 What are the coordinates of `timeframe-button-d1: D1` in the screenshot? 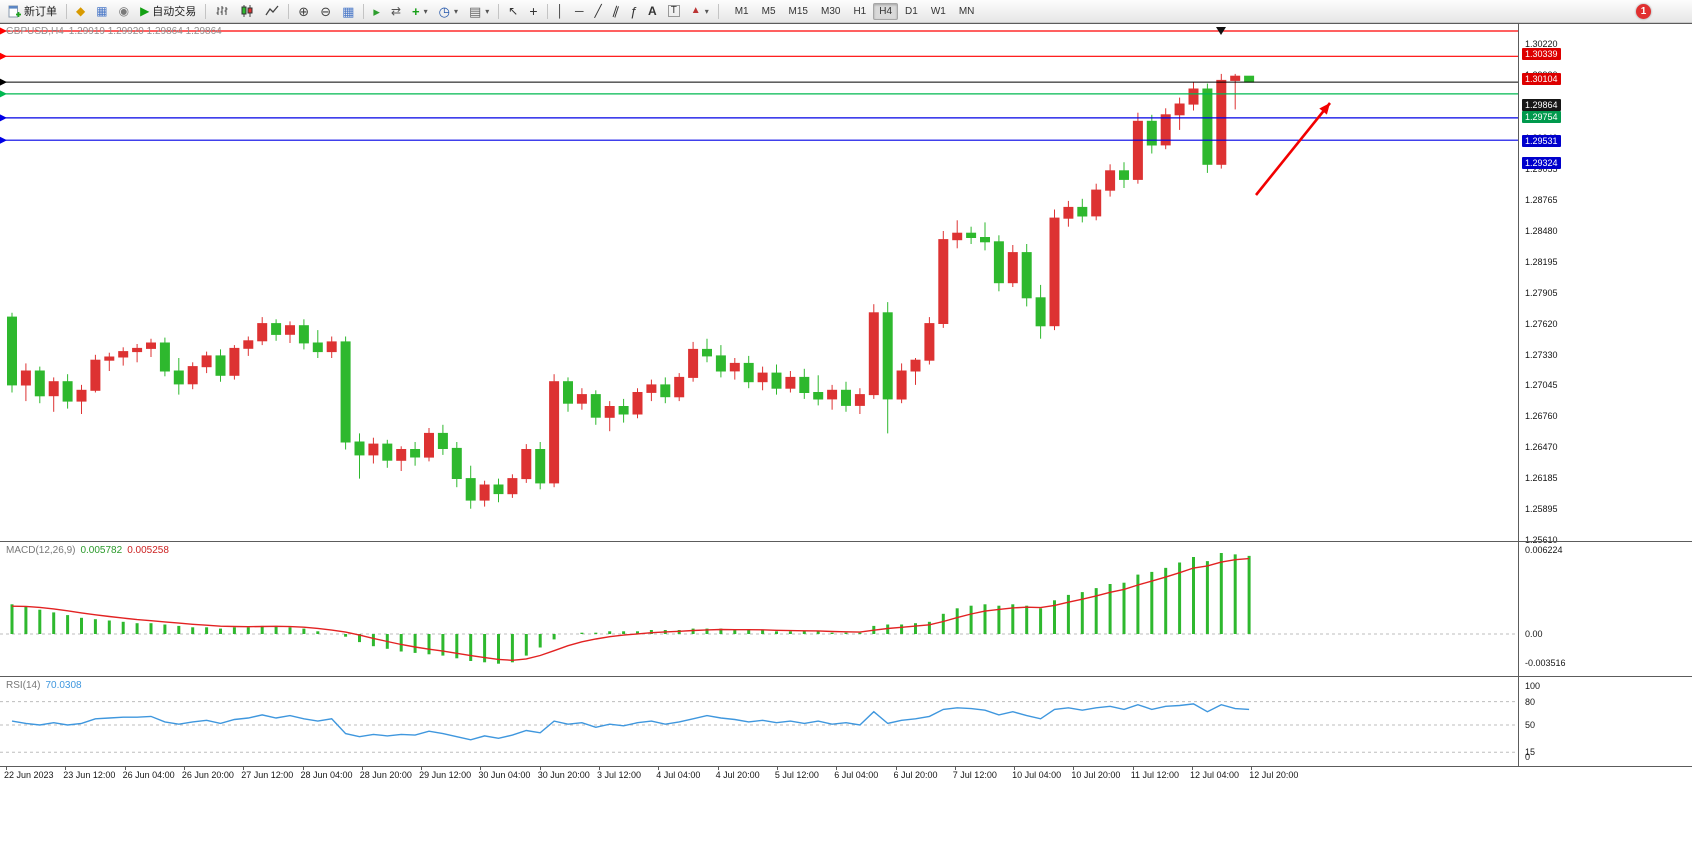 It's located at (911, 11).